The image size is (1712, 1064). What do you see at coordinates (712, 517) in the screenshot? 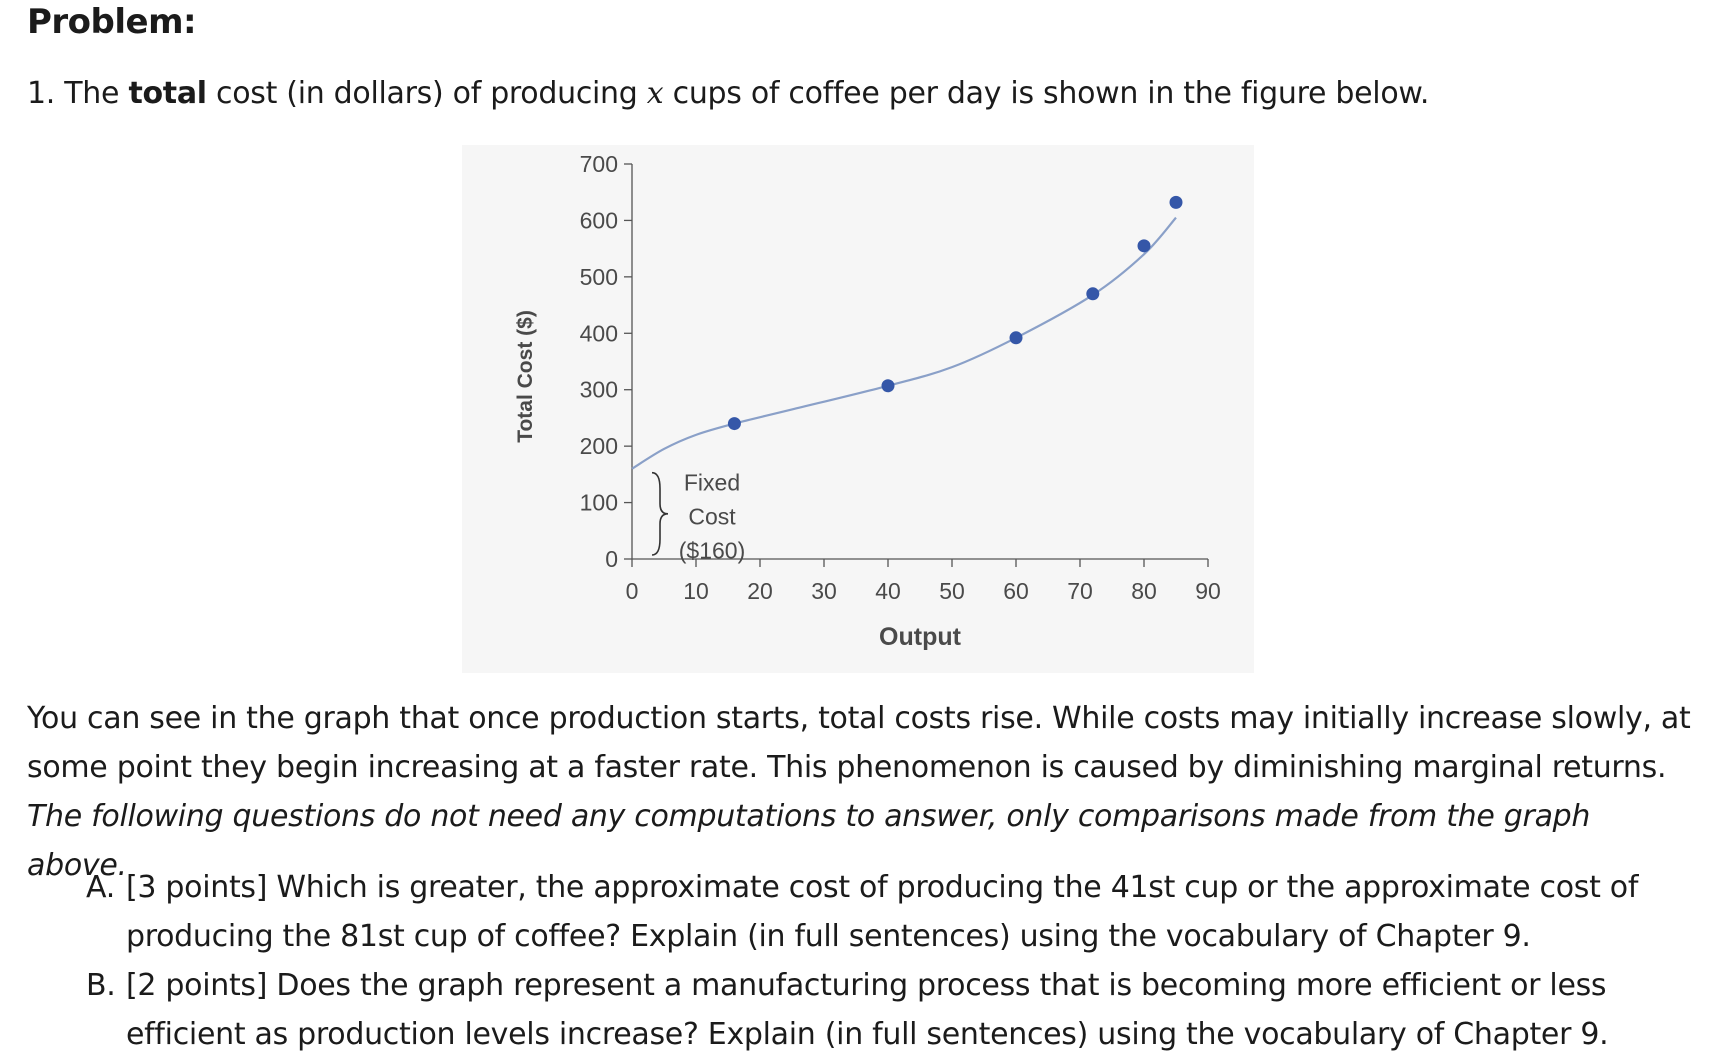
I see `fixed-cost-label-line: Cost` at bounding box center [712, 517].